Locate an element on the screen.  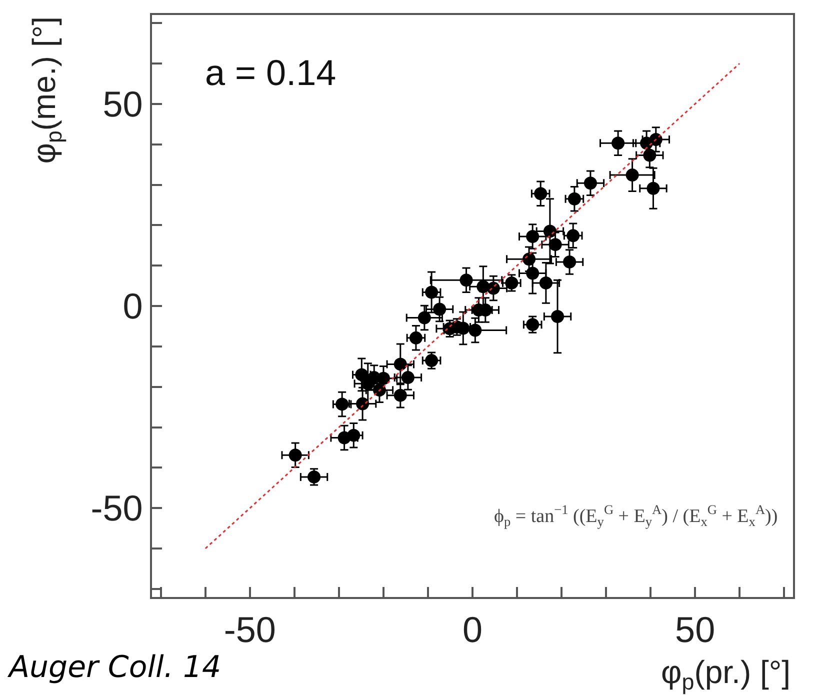
x-axis-title: φ$_{p}$(pr.) [°] is located at coordinates (726, 674).